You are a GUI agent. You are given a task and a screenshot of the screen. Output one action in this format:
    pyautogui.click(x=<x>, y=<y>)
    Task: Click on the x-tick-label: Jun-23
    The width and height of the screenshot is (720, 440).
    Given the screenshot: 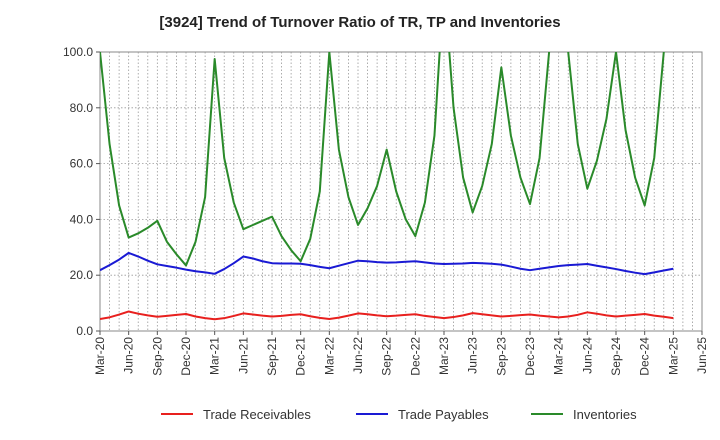 What is the action you would take?
    pyautogui.click(x=473, y=355)
    